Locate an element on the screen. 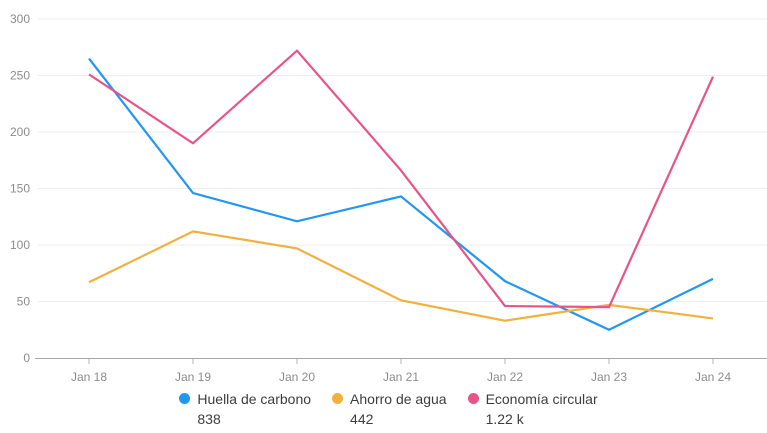  x-axis-tick-label: Jan 24 is located at coordinates (713, 377).